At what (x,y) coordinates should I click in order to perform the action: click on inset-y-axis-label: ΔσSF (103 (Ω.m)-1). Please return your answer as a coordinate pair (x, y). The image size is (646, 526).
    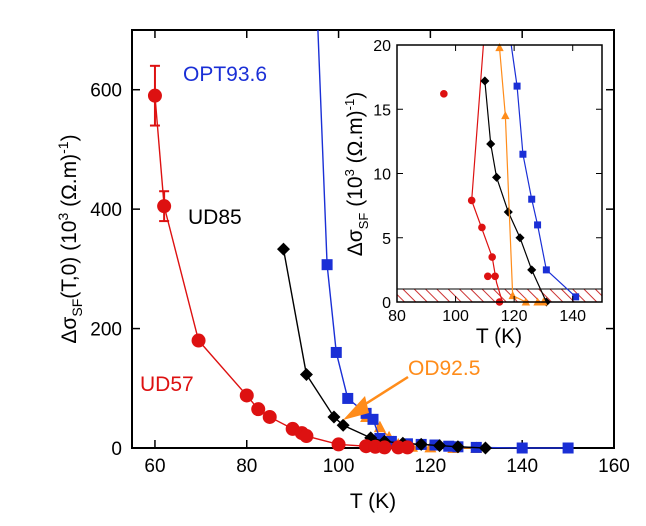
    Looking at the image, I should click on (356, 174).